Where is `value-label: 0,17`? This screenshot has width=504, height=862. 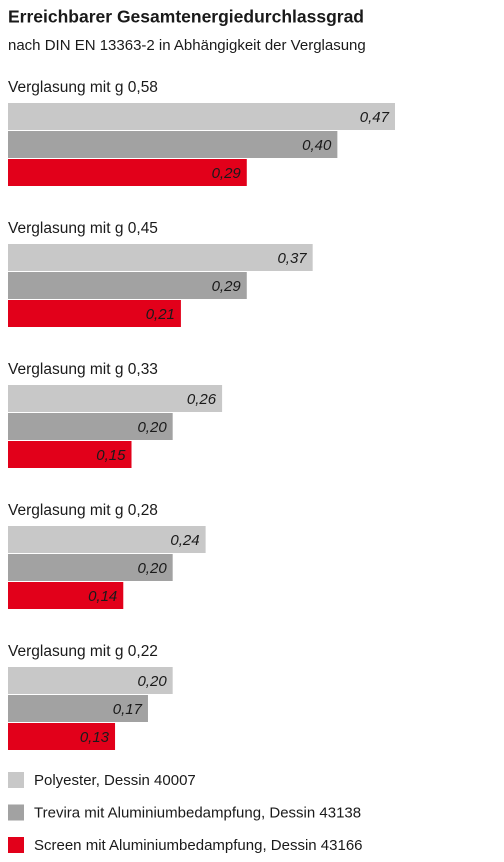 value-label: 0,17 is located at coordinates (128, 709).